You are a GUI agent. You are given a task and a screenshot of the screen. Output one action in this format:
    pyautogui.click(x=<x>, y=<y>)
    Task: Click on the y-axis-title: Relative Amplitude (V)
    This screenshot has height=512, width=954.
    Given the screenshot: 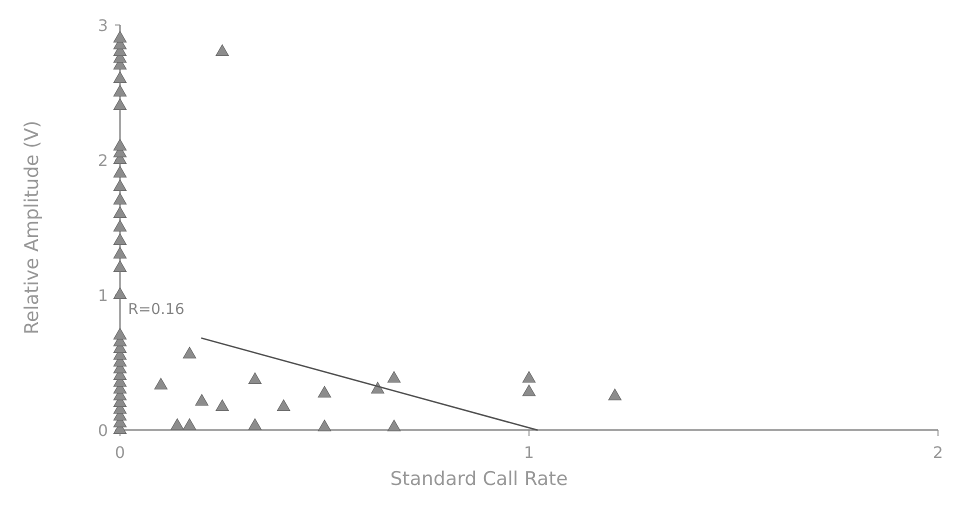 What is the action you would take?
    pyautogui.click(x=32, y=227)
    